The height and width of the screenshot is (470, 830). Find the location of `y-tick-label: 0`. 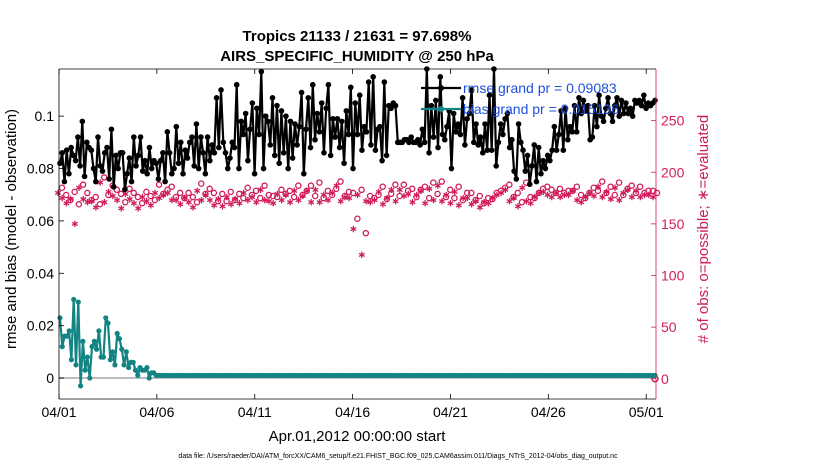

y-tick-label: 0 is located at coordinates (50, 378).